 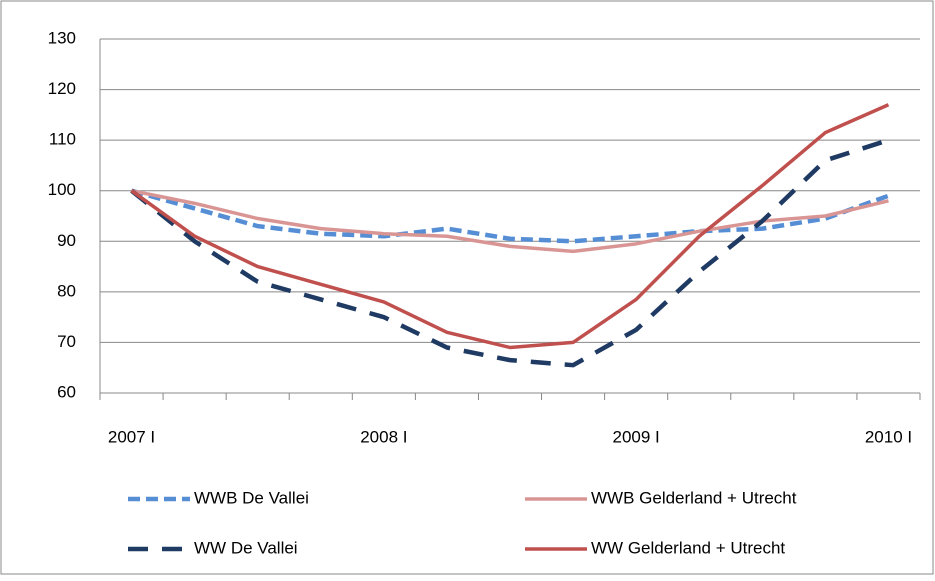 What do you see at coordinates (66, 391) in the screenshot?
I see `y-tick-label: 60` at bounding box center [66, 391].